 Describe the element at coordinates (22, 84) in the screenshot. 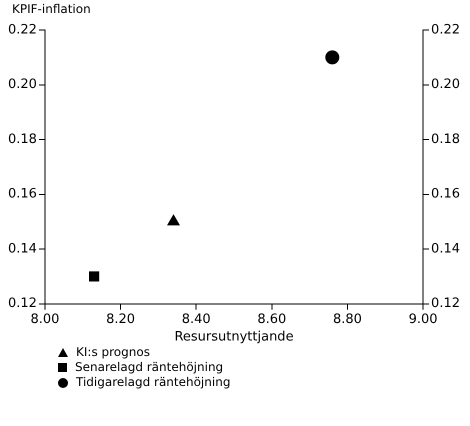

I see `y-tick-label: 0.20` at that location.